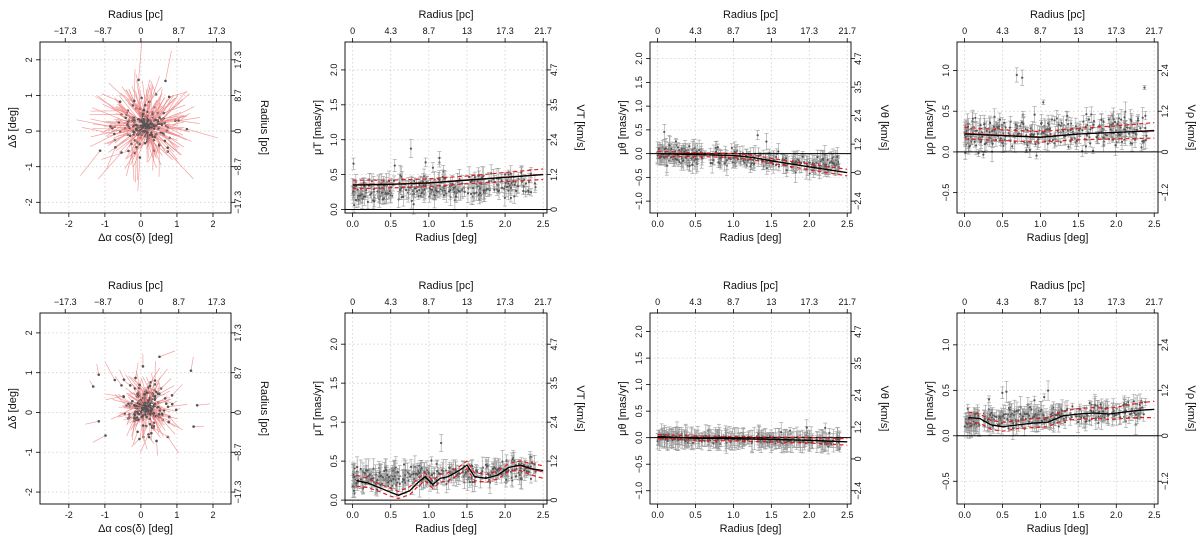  What do you see at coordinates (733, 224) in the screenshot?
I see `x-tick-label: 1.0` at bounding box center [733, 224].